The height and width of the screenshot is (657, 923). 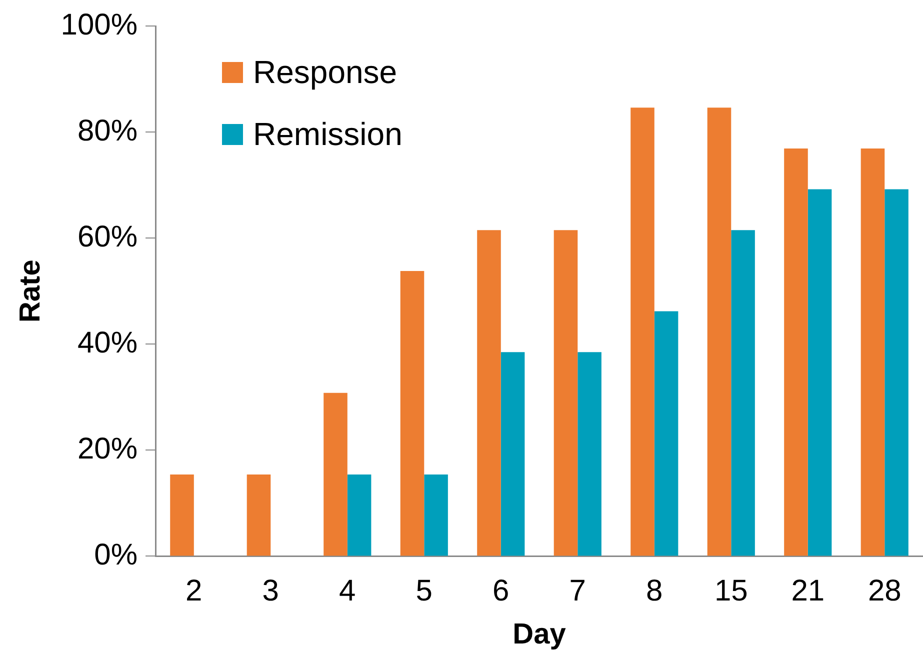 What do you see at coordinates (30, 291) in the screenshot?
I see `y-axis-title: Rate` at bounding box center [30, 291].